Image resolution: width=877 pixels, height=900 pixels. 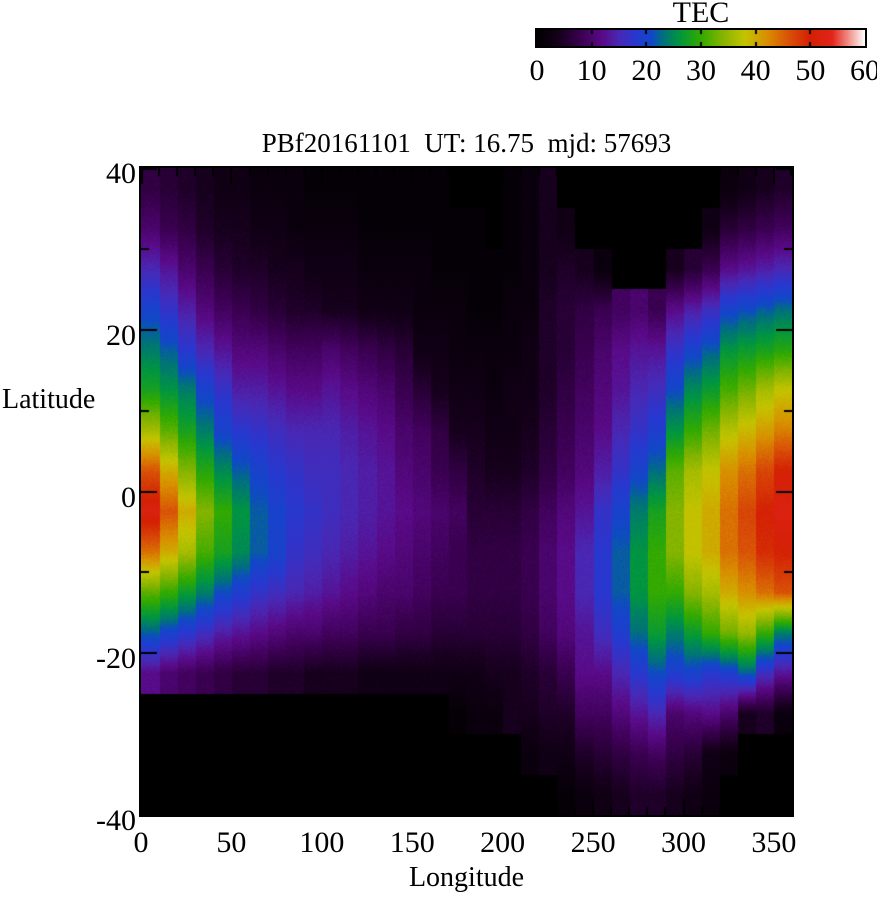 I want to click on colorbar-tick-label: 40, so click(x=755, y=70).